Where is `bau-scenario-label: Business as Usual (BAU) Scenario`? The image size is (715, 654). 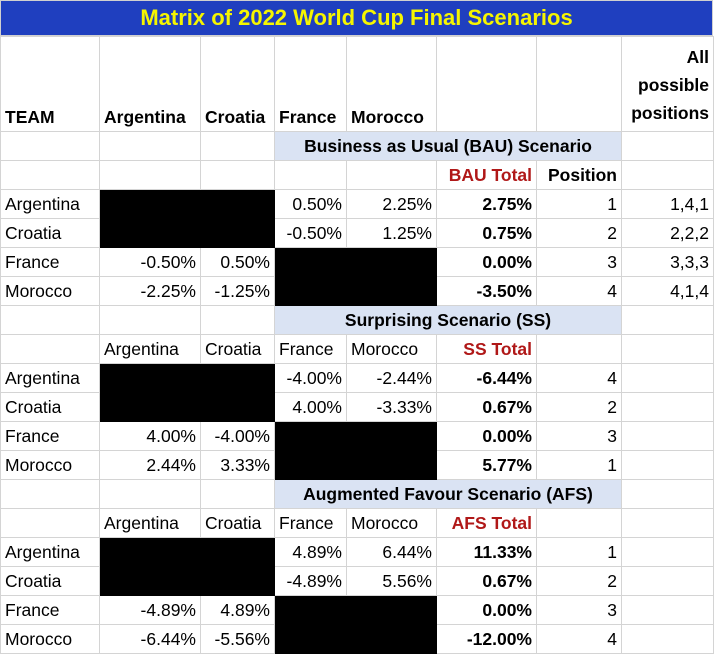
bau-scenario-label: Business as Usual (BAU) Scenario is located at coordinates (448, 146).